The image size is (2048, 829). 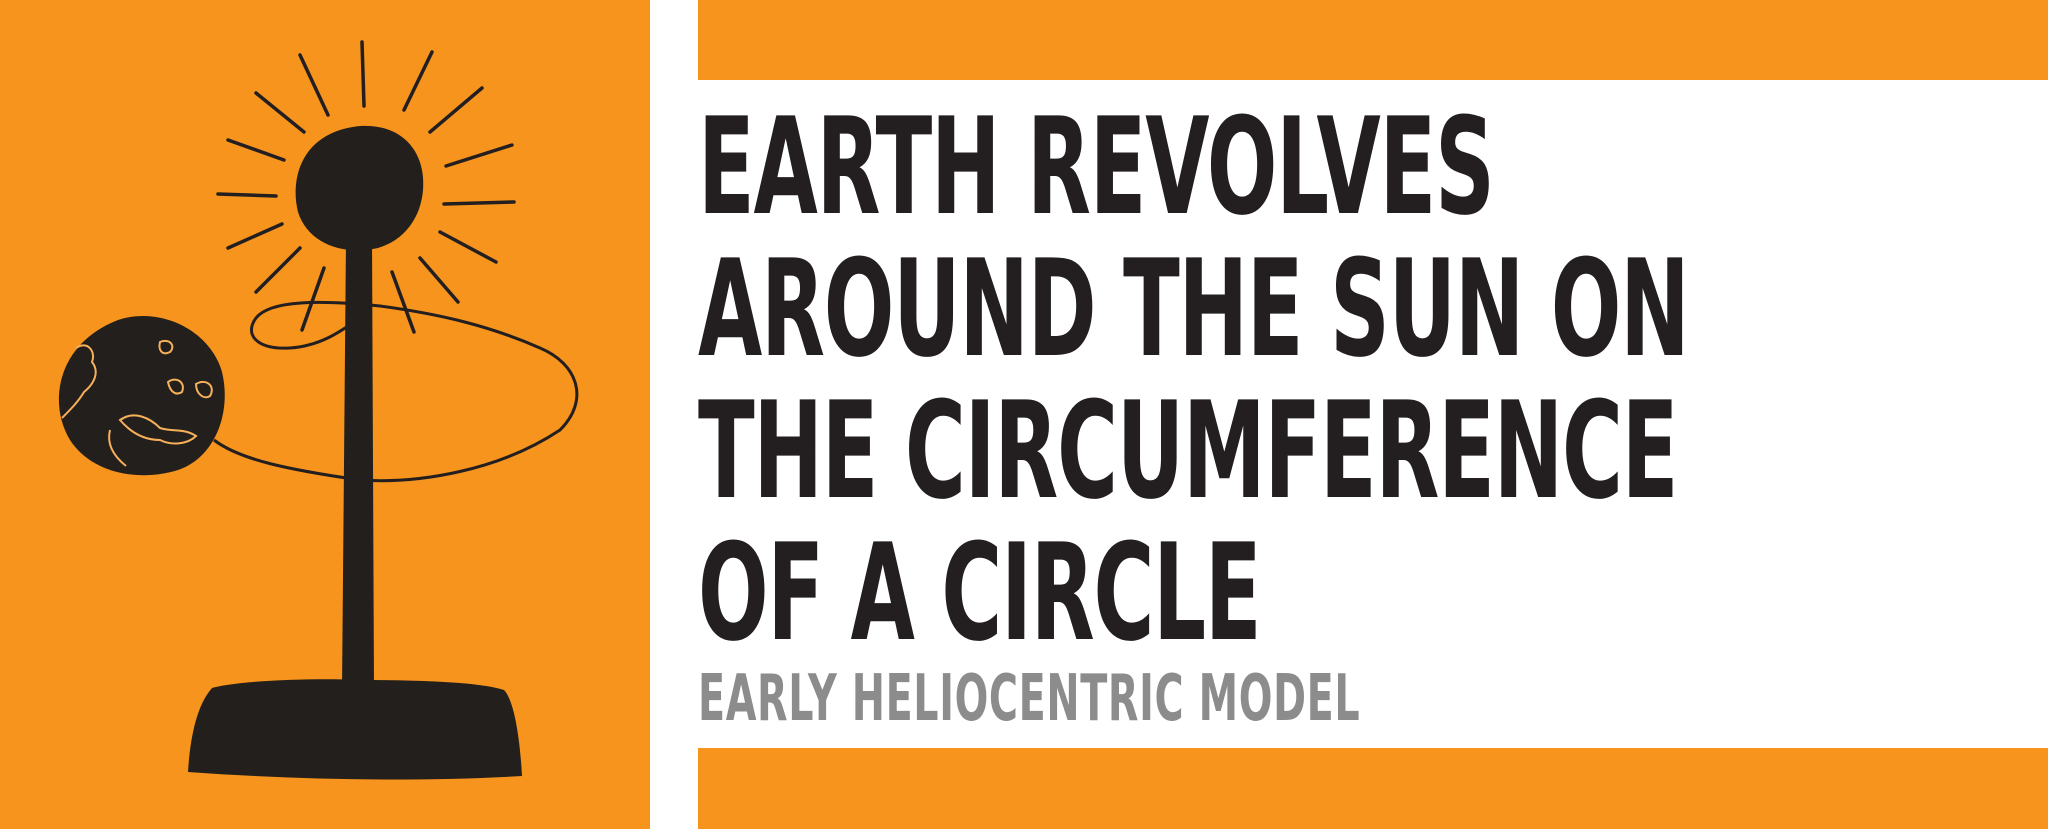 What do you see at coordinates (355, 729) in the screenshot?
I see `stand-base-icon` at bounding box center [355, 729].